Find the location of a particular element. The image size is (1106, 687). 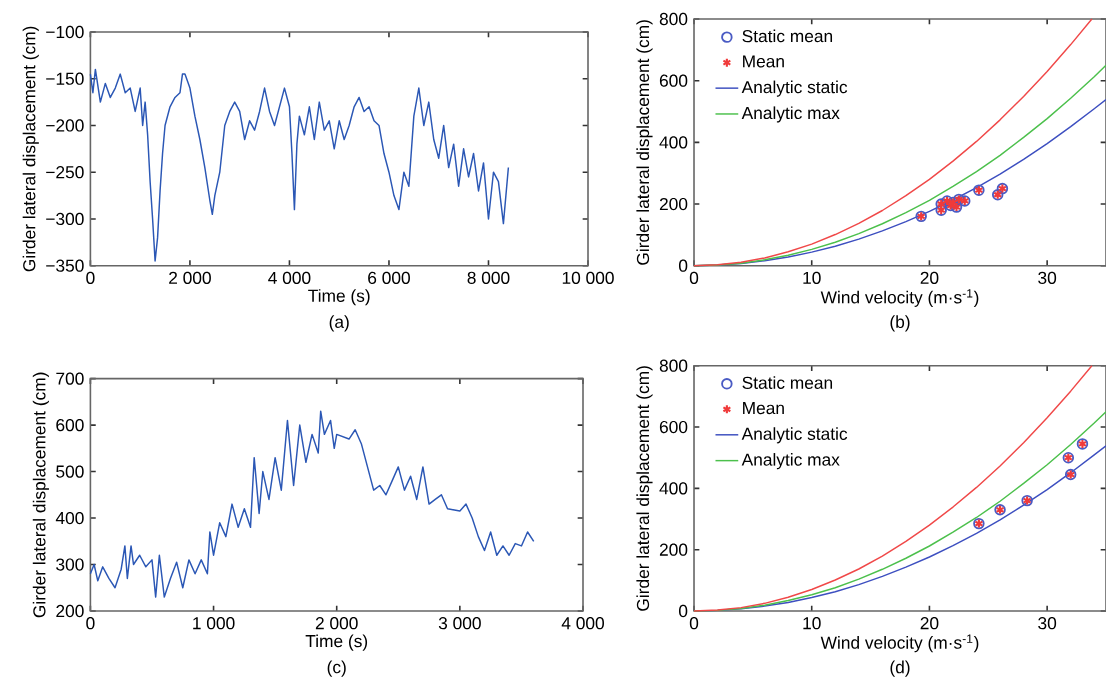

x-tick-label: 1 000 is located at coordinates (214, 623).